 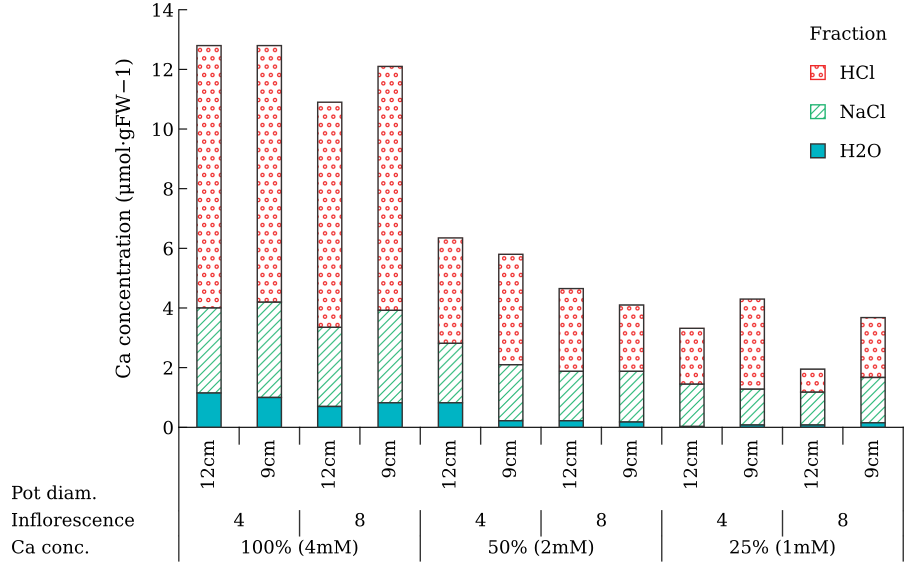 What do you see at coordinates (860, 151) in the screenshot?
I see `legend-label: H2O` at bounding box center [860, 151].